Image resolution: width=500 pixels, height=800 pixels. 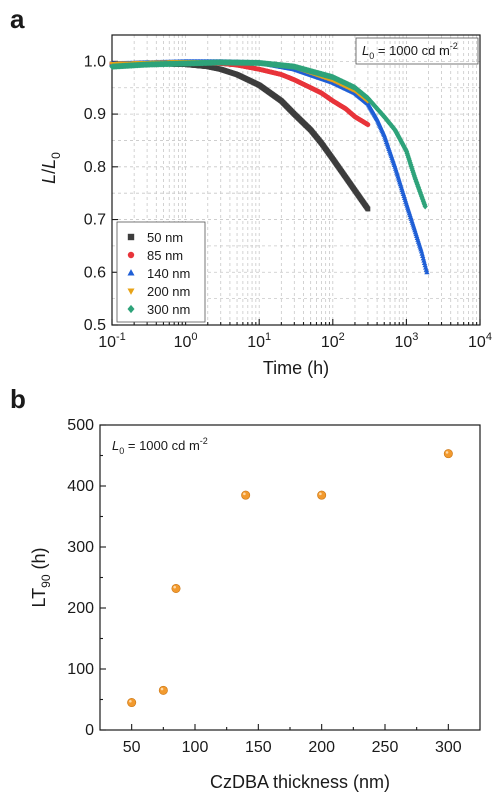 What do you see at coordinates (95, 272) in the screenshot?
I see `y-tick-label: 0.6` at bounding box center [95, 272].